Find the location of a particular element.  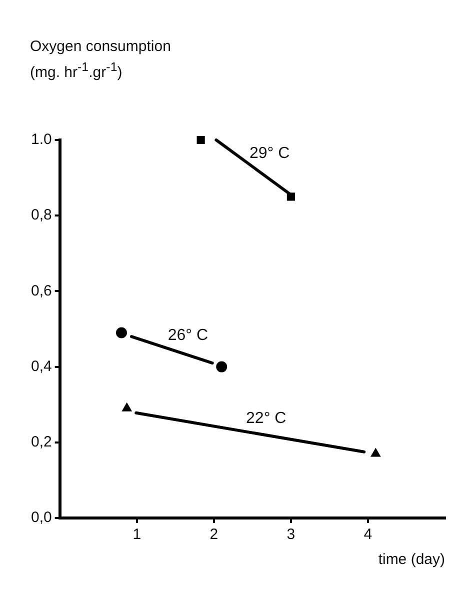

y-tick-label: 0,4 is located at coordinates (41, 366).